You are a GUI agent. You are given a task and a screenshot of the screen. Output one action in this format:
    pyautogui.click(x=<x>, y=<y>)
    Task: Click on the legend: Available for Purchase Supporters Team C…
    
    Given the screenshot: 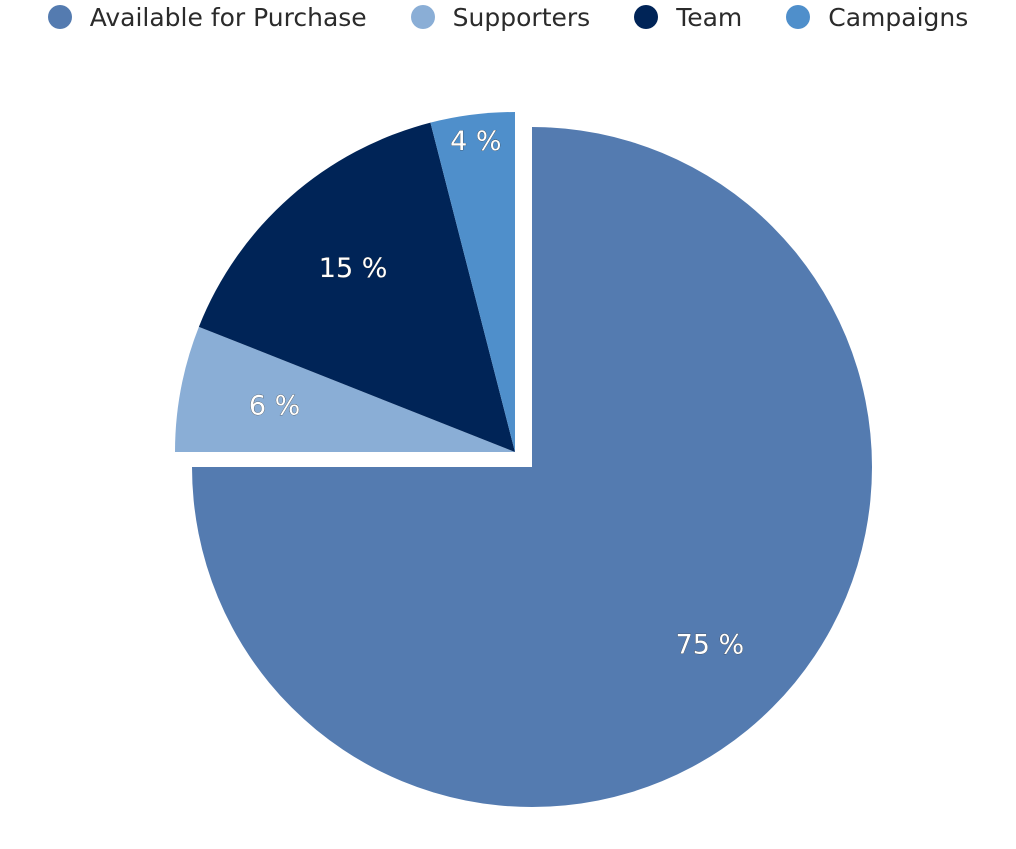 What is the action you would take?
    pyautogui.click(x=508, y=17)
    